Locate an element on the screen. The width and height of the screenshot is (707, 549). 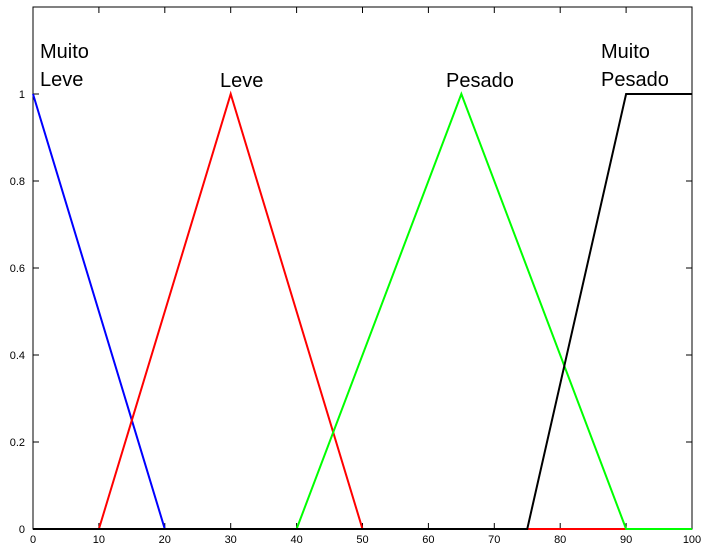
x-tick-label: 80 is located at coordinates (560, 540).